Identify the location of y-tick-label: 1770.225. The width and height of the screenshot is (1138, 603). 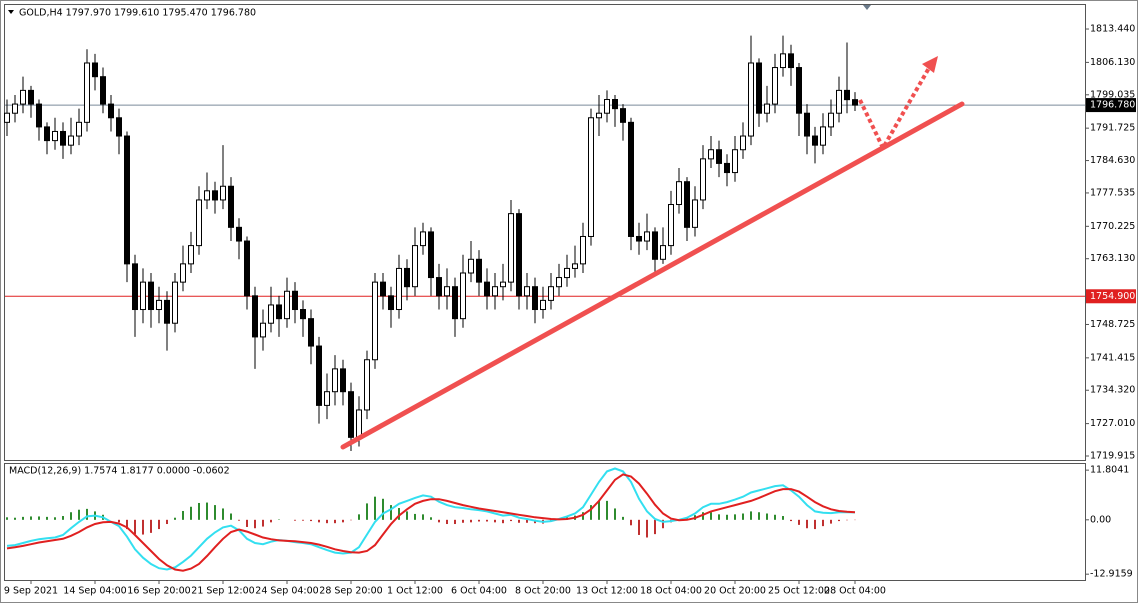
(1112, 226).